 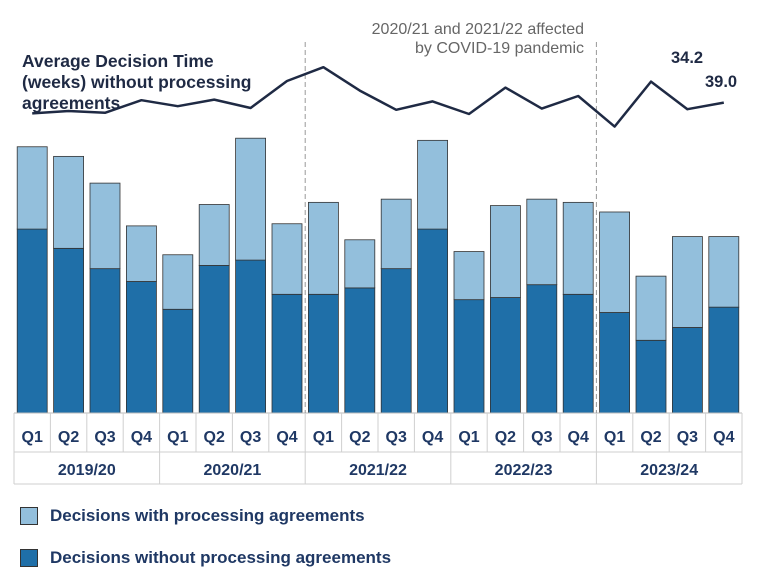 What do you see at coordinates (478, 29) in the screenshot?
I see `covid-annotation: 2020/21 and 2021/22 affected` at bounding box center [478, 29].